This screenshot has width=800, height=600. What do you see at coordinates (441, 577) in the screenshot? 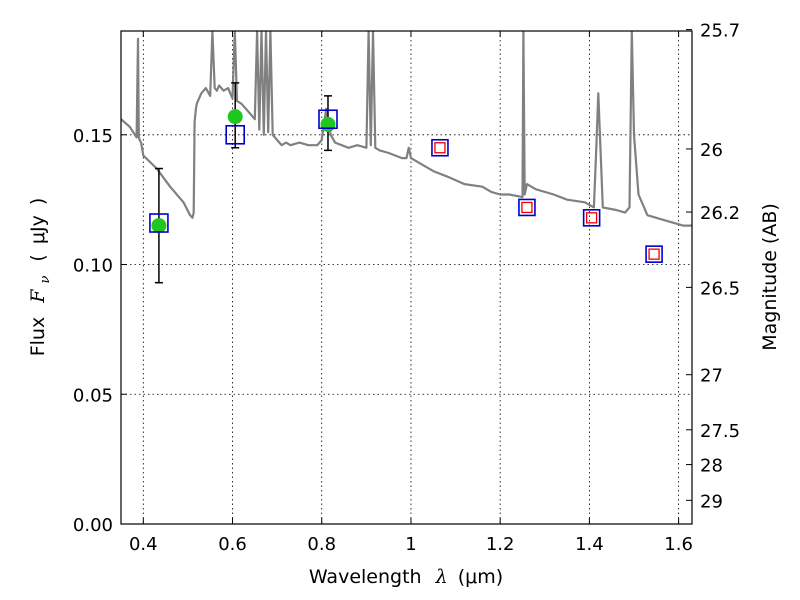
I see `x-axis-label-symbol: λ` at bounding box center [441, 577].